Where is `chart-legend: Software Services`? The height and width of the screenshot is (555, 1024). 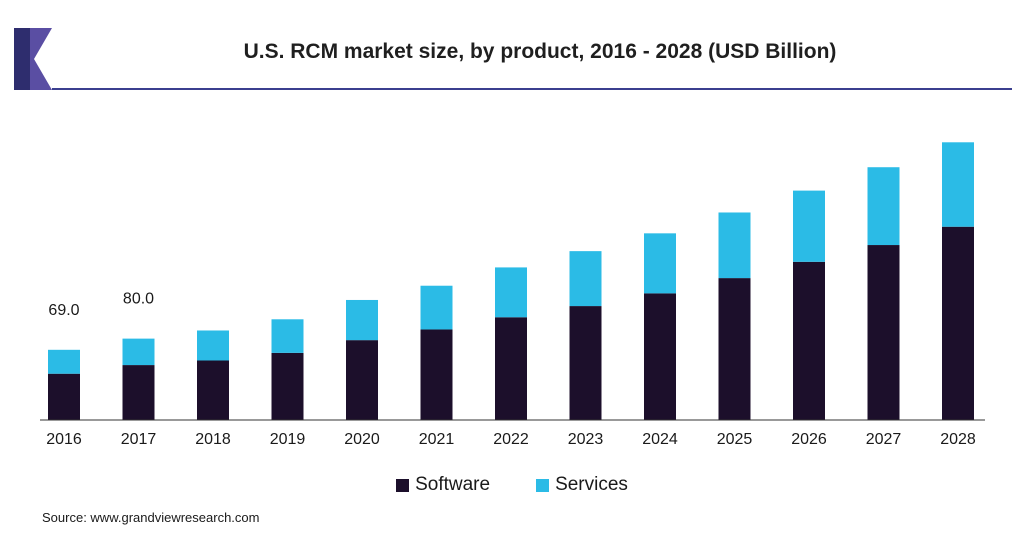
chart-legend: Software Services is located at coordinates (512, 485).